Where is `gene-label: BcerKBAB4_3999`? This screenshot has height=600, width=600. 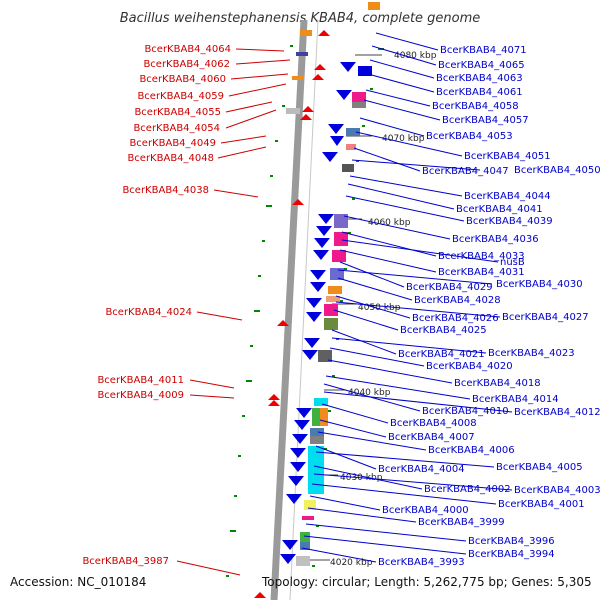 gene-label: BcerKBAB4_3999 is located at coordinates (461, 522).